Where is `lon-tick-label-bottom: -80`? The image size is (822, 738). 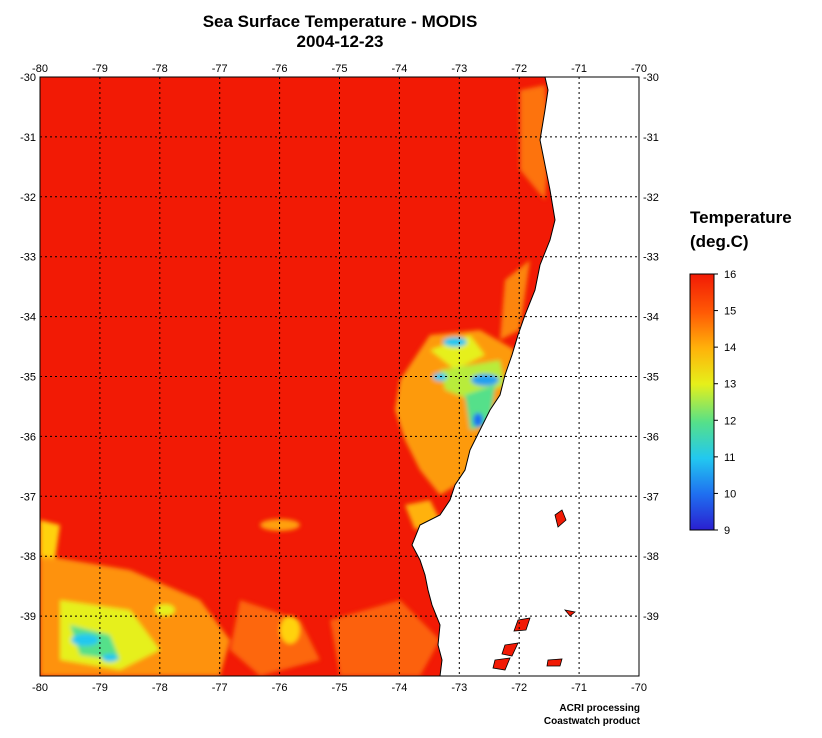 lon-tick-label-bottom: -80 is located at coordinates (40, 688).